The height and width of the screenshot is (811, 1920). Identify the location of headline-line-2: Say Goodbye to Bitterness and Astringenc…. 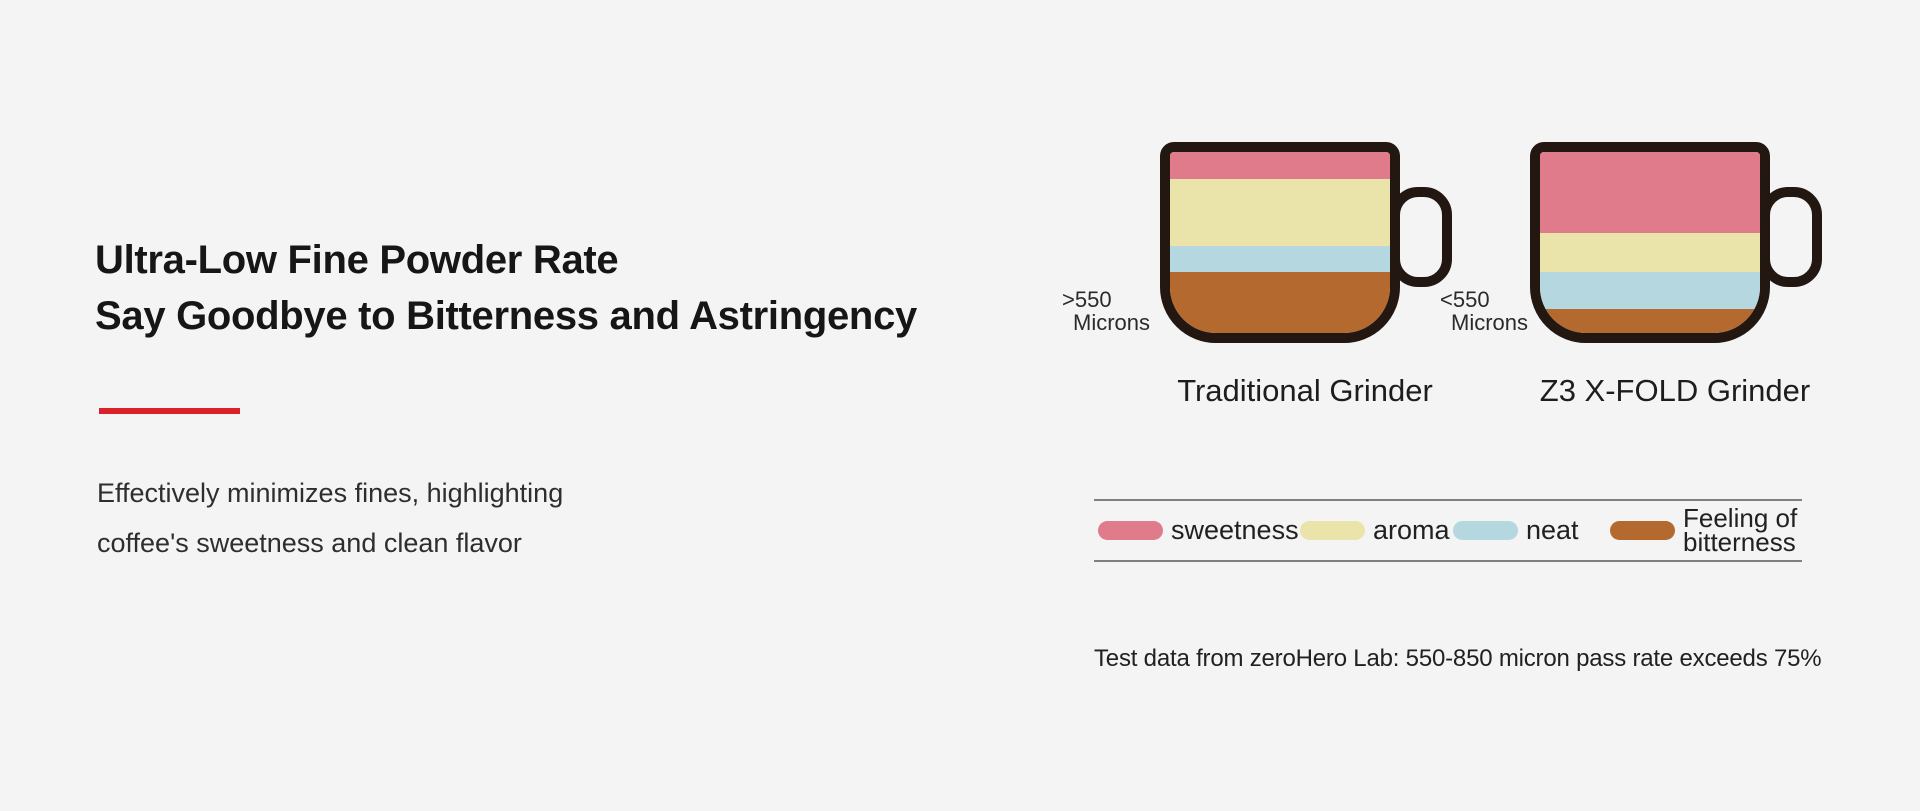
(506, 316).